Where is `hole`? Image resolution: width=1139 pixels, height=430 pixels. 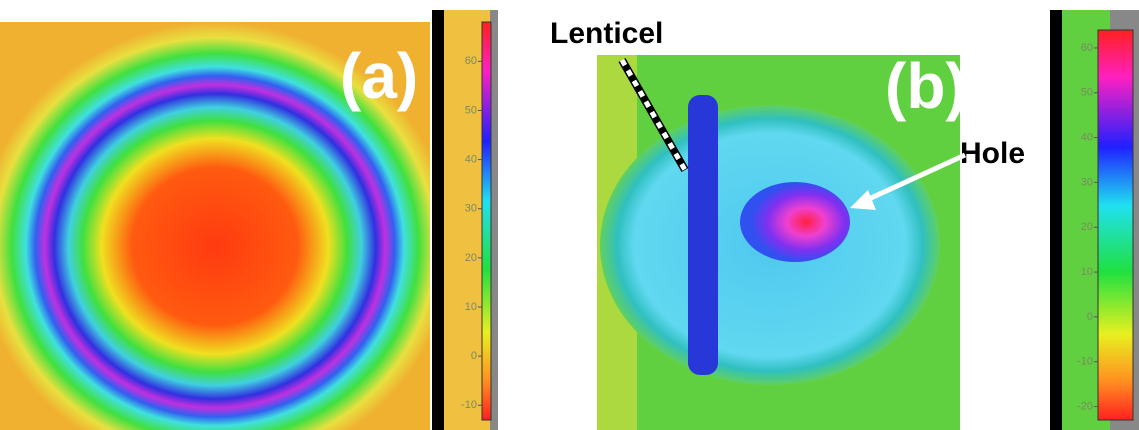
hole is located at coordinates (795, 222).